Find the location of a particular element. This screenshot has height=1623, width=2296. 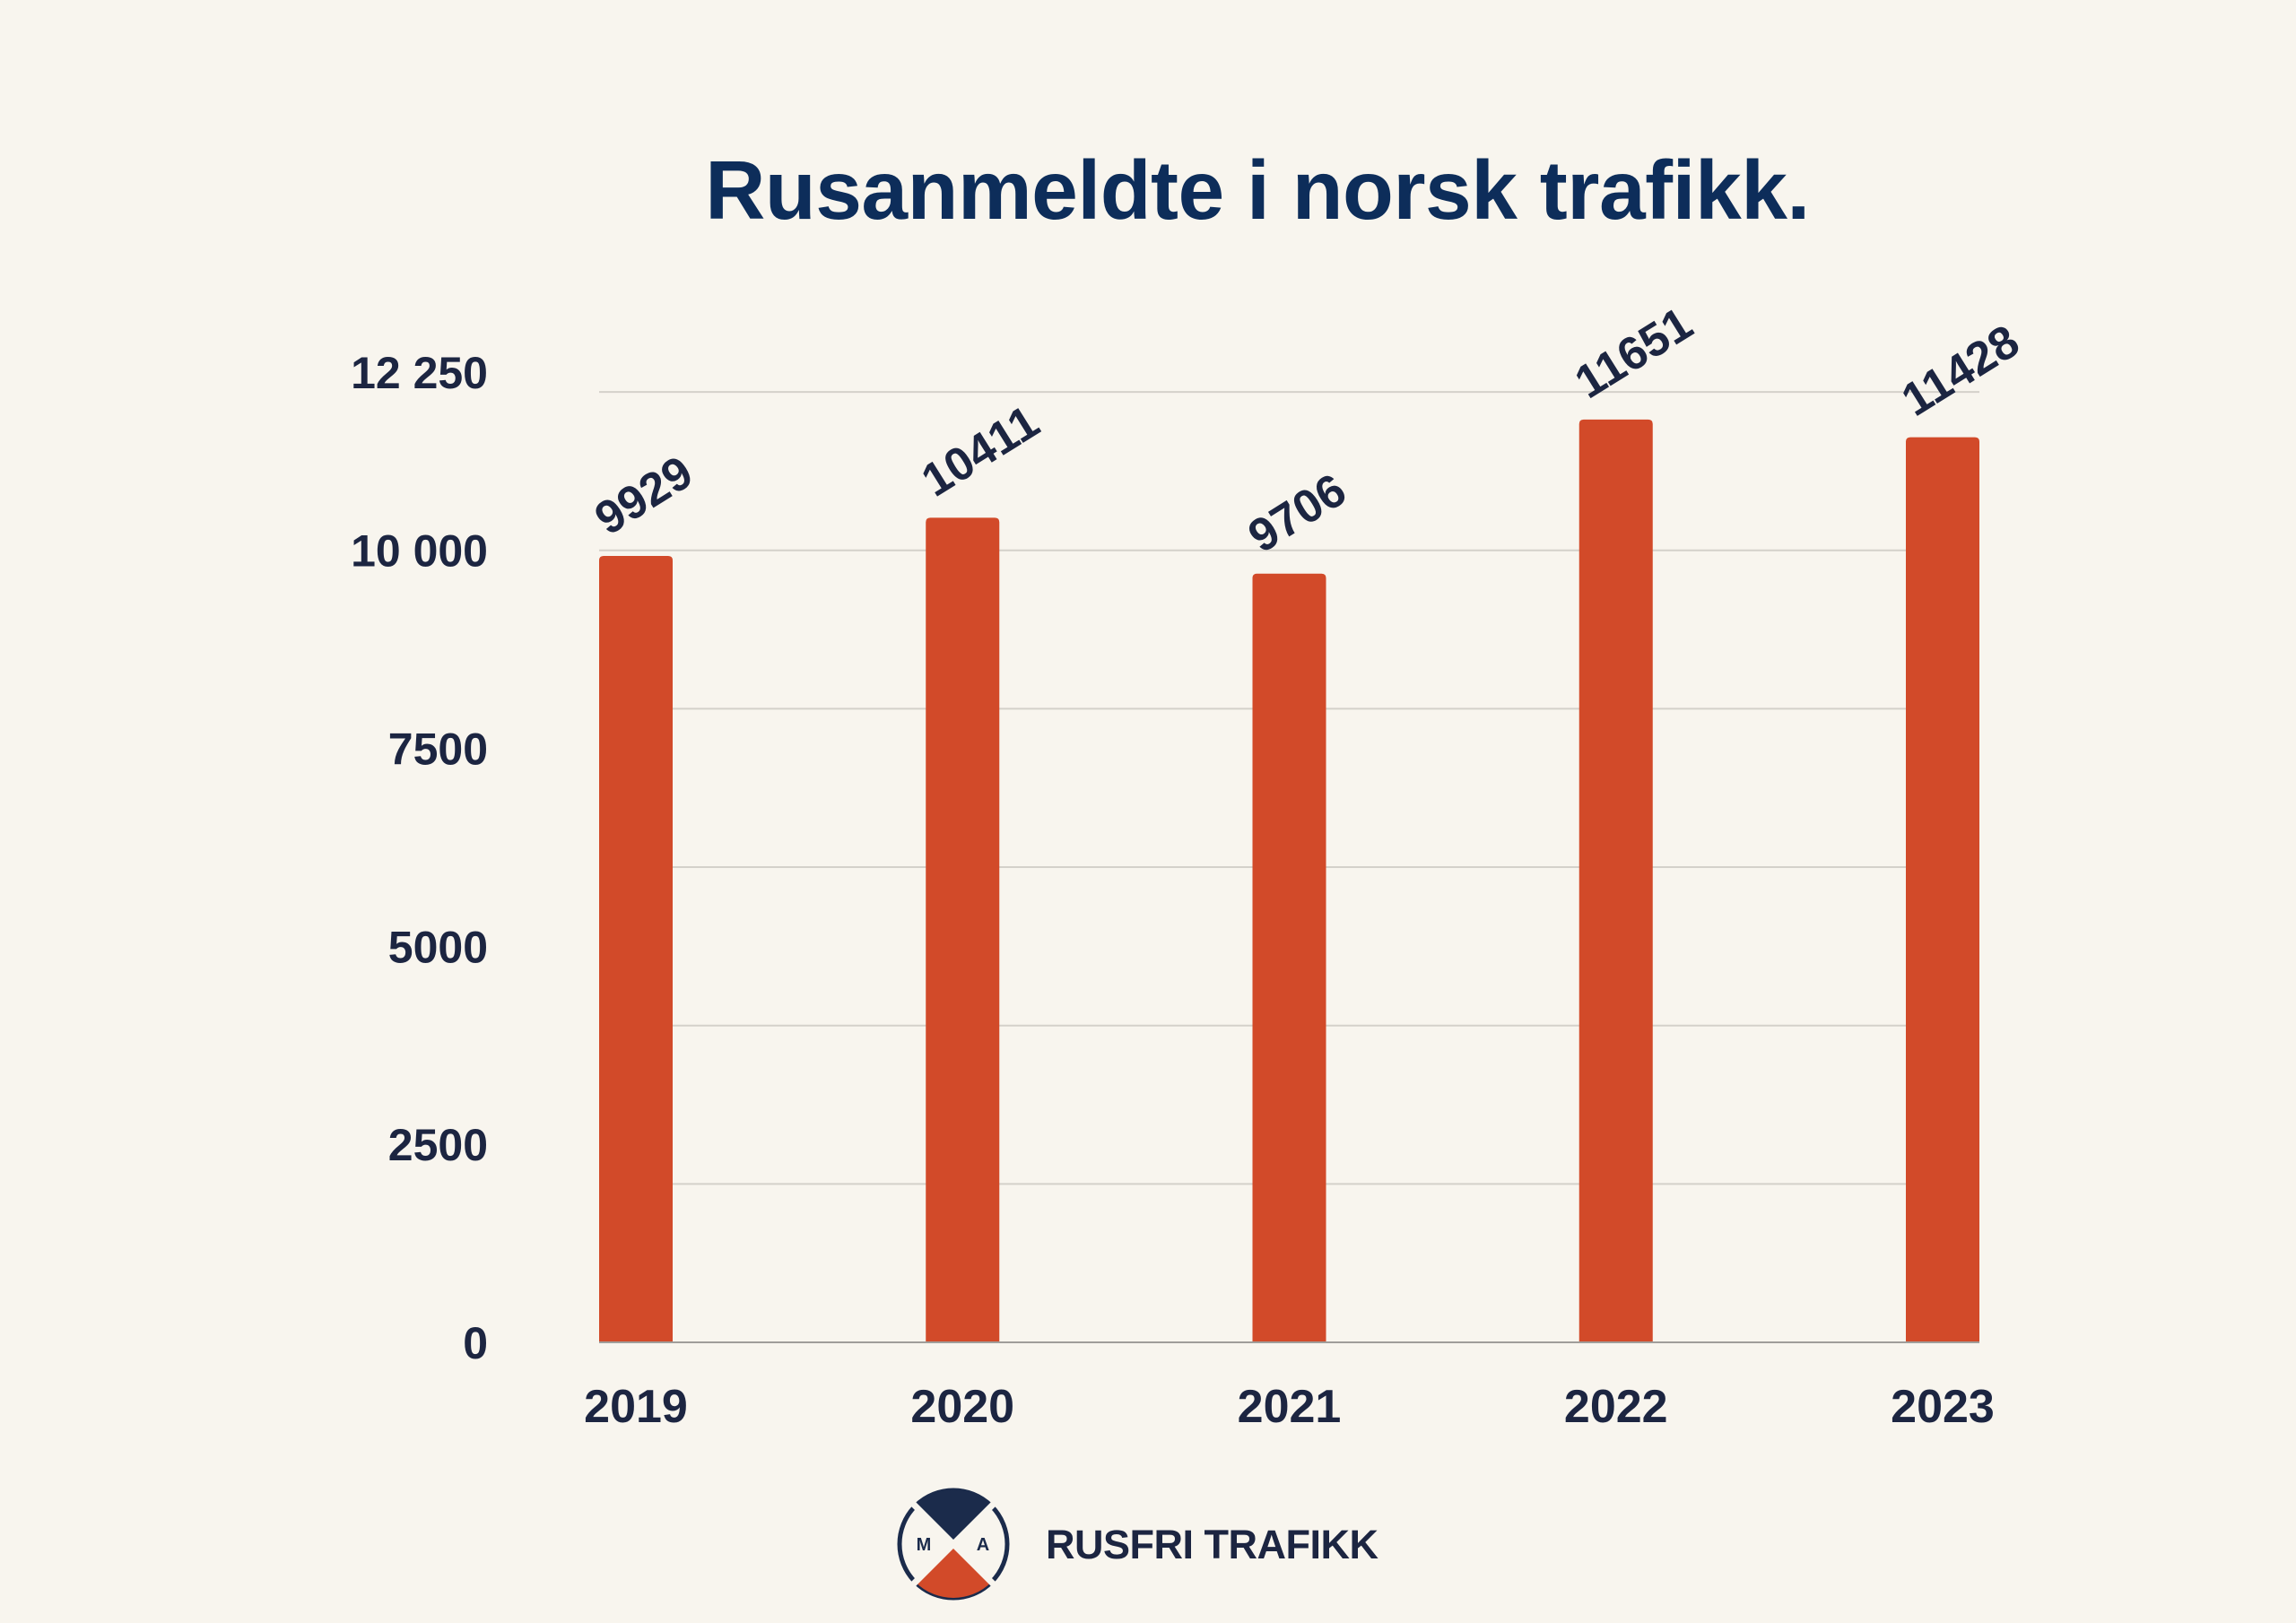

x-tick-label-2021: 2021 is located at coordinates (1290, 1407).